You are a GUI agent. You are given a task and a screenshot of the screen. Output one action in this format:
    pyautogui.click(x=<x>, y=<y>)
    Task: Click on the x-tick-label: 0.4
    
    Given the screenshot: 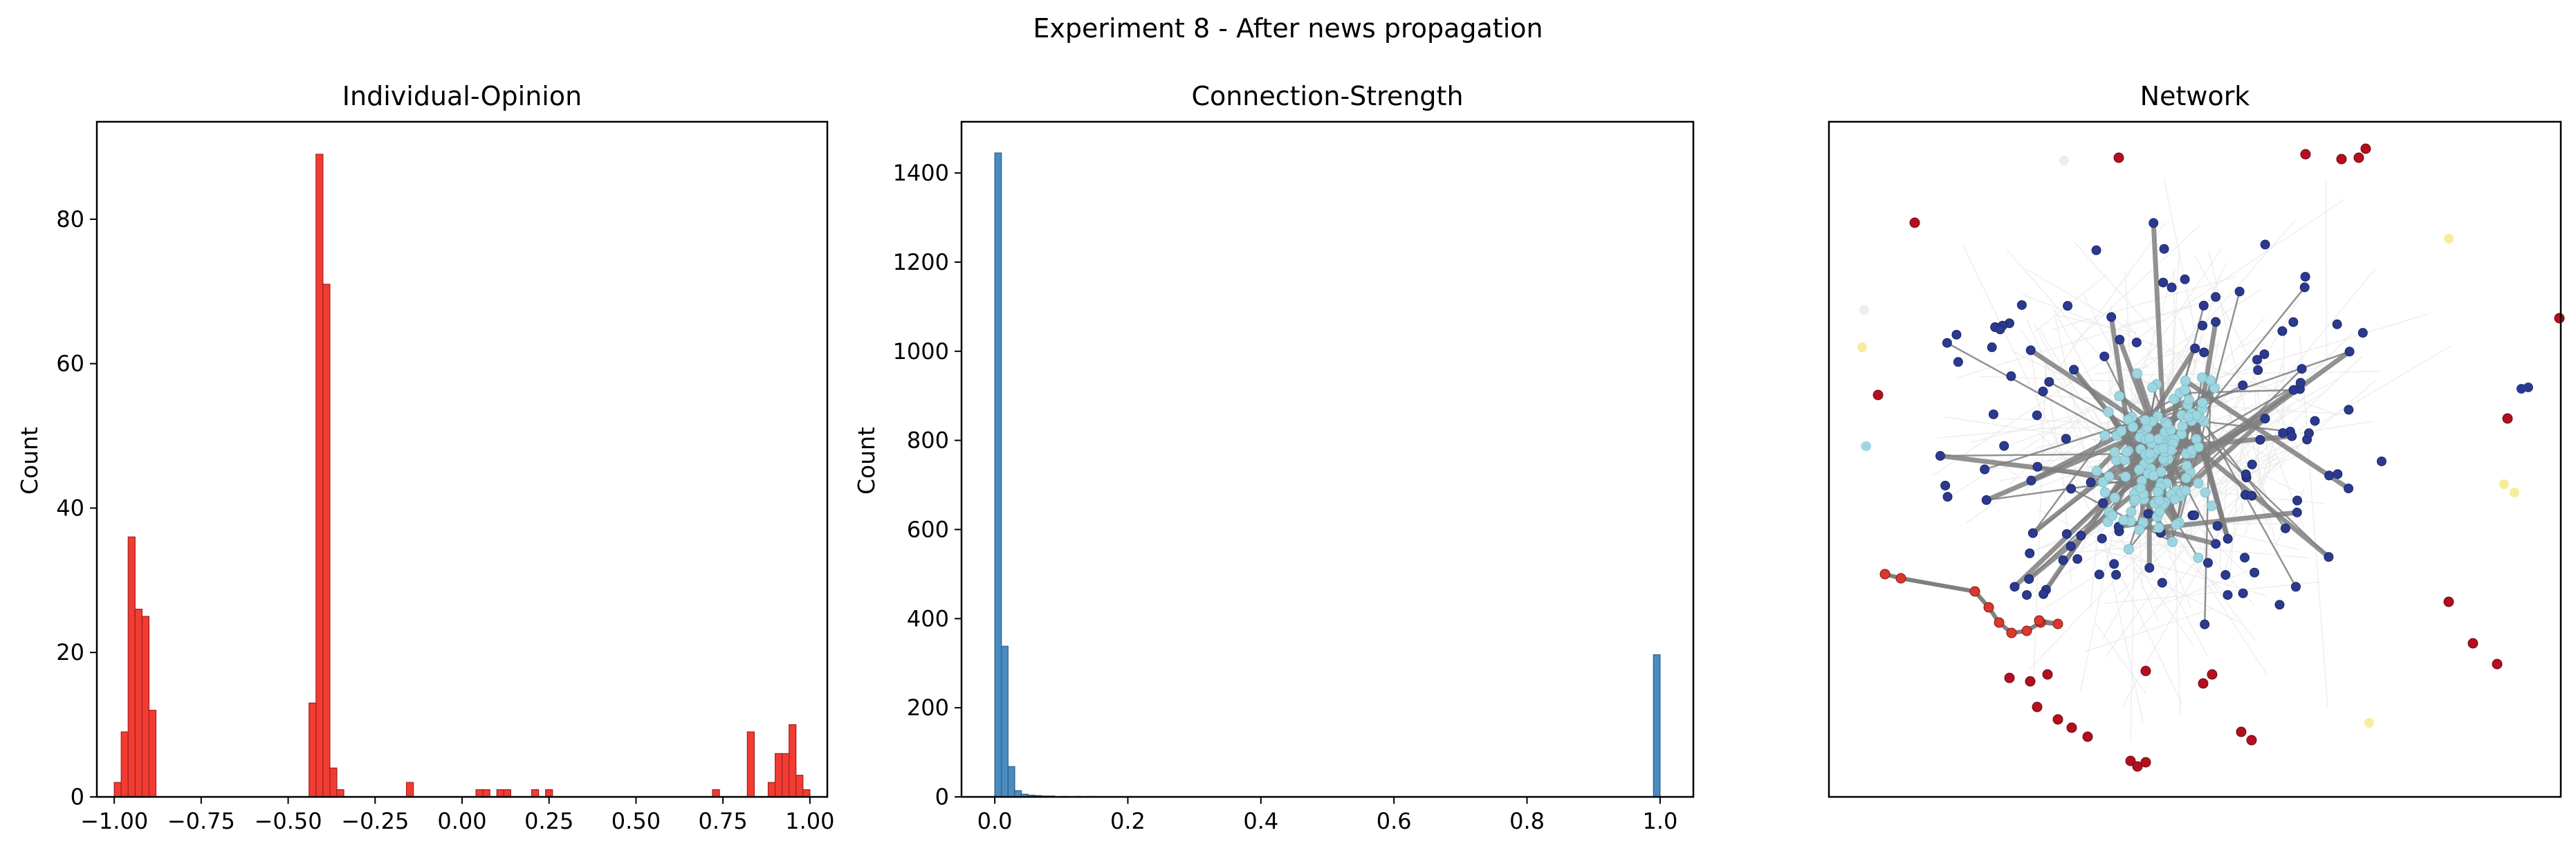 What is the action you would take?
    pyautogui.click(x=1260, y=821)
    